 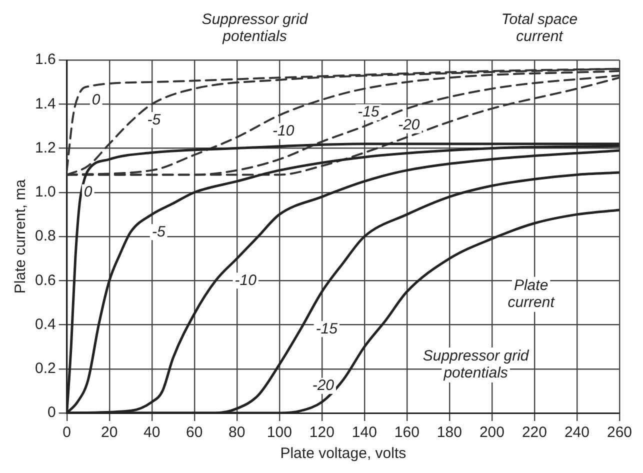 I want to click on x-tick-label: 220, so click(x=534, y=433).